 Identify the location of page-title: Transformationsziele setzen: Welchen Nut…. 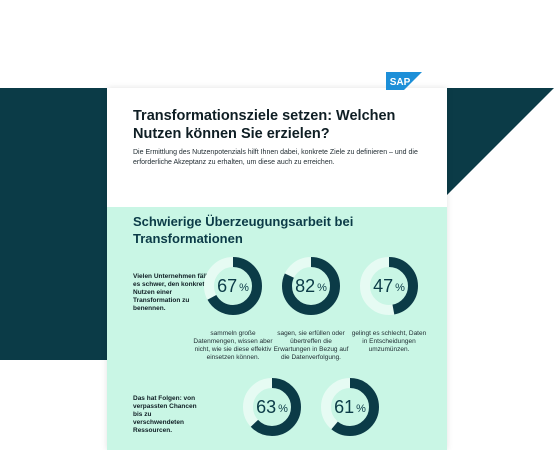
(264, 125).